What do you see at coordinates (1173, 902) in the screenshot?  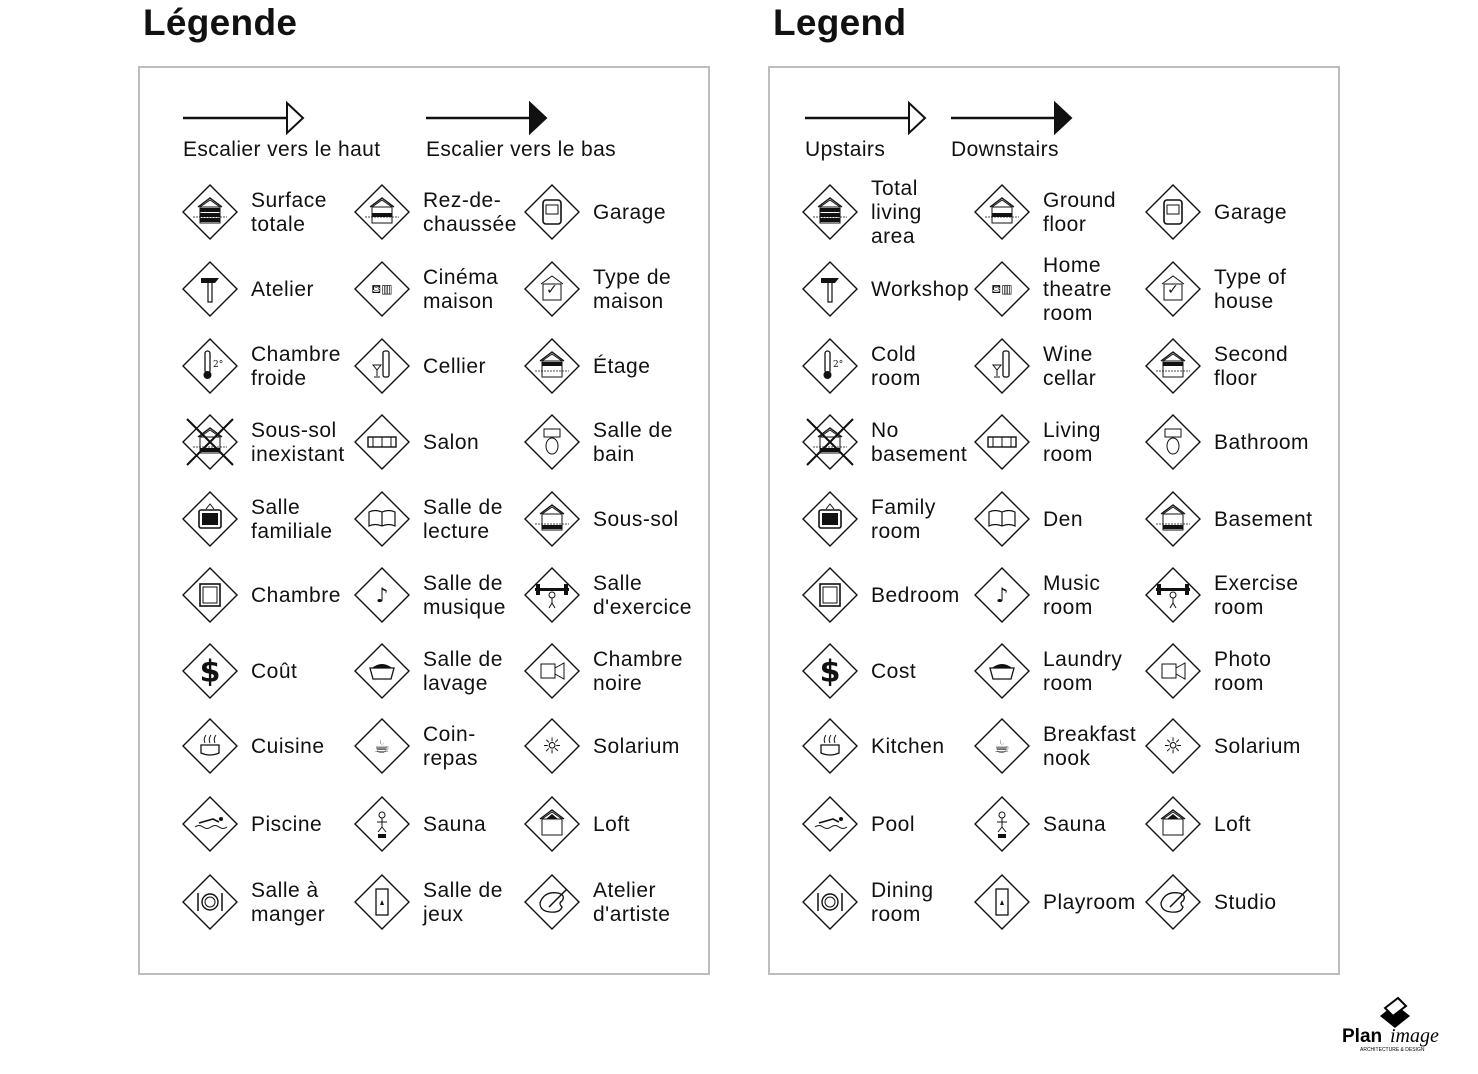 I see `palette-icon` at bounding box center [1173, 902].